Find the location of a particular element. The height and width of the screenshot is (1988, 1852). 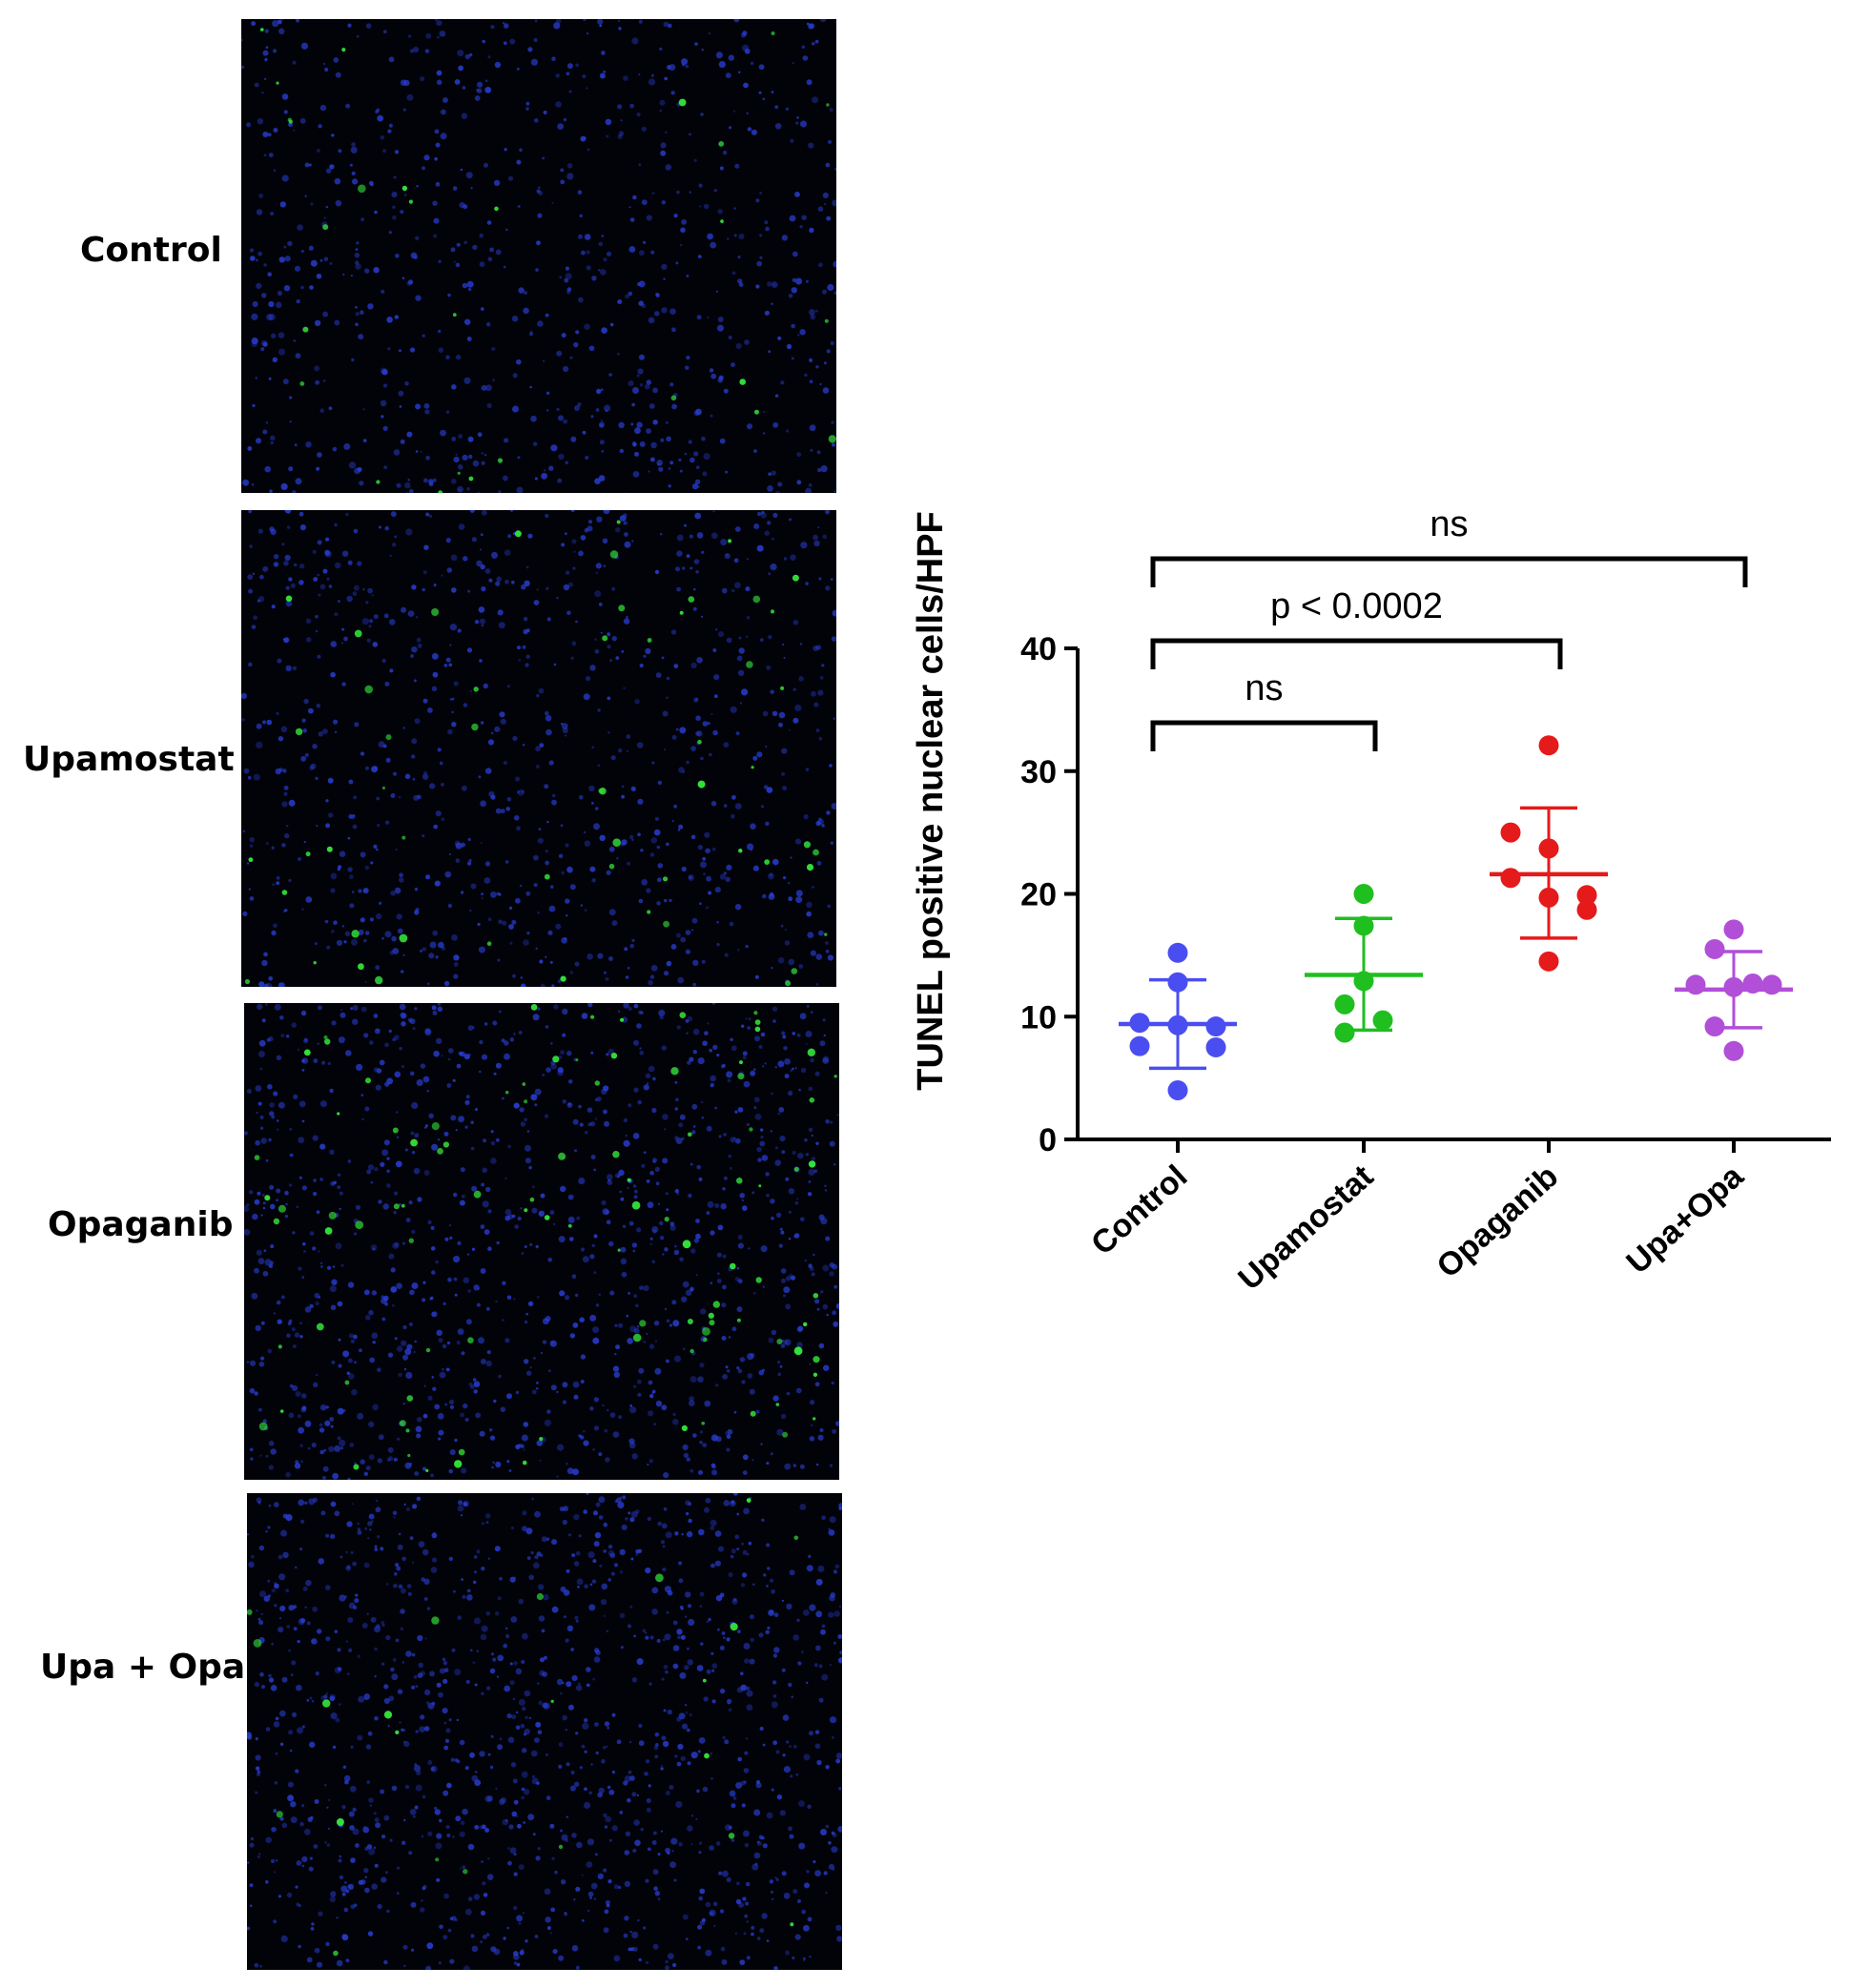

panel-label-upamostat: Upamostat is located at coordinates (129, 759).